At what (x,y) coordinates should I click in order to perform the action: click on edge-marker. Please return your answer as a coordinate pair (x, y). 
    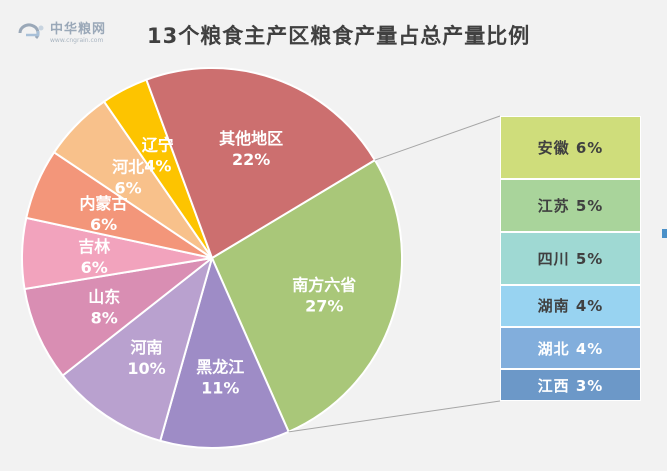
    Looking at the image, I should click on (664, 233).